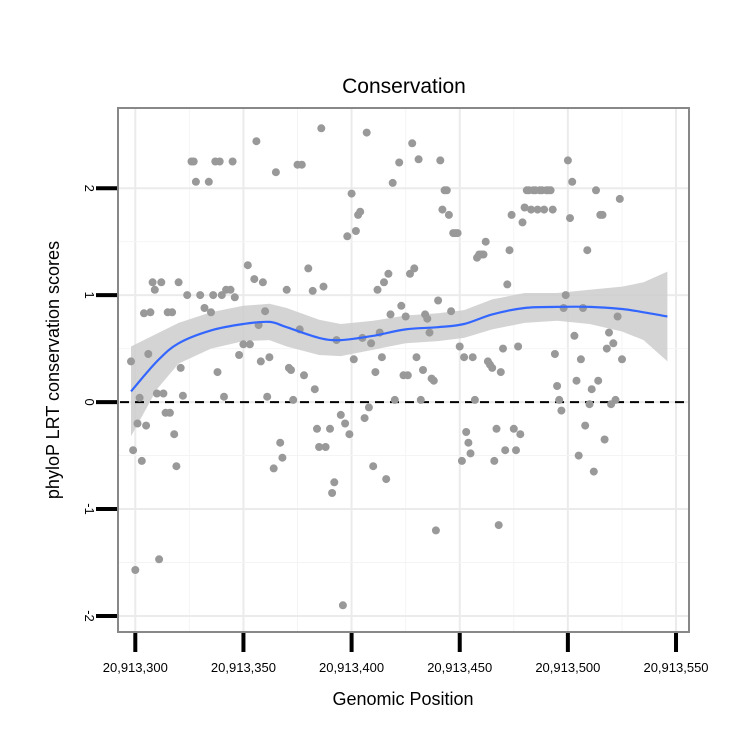 This screenshot has height=755, width=750. I want to click on smooth-line-layer, so click(399, 349).